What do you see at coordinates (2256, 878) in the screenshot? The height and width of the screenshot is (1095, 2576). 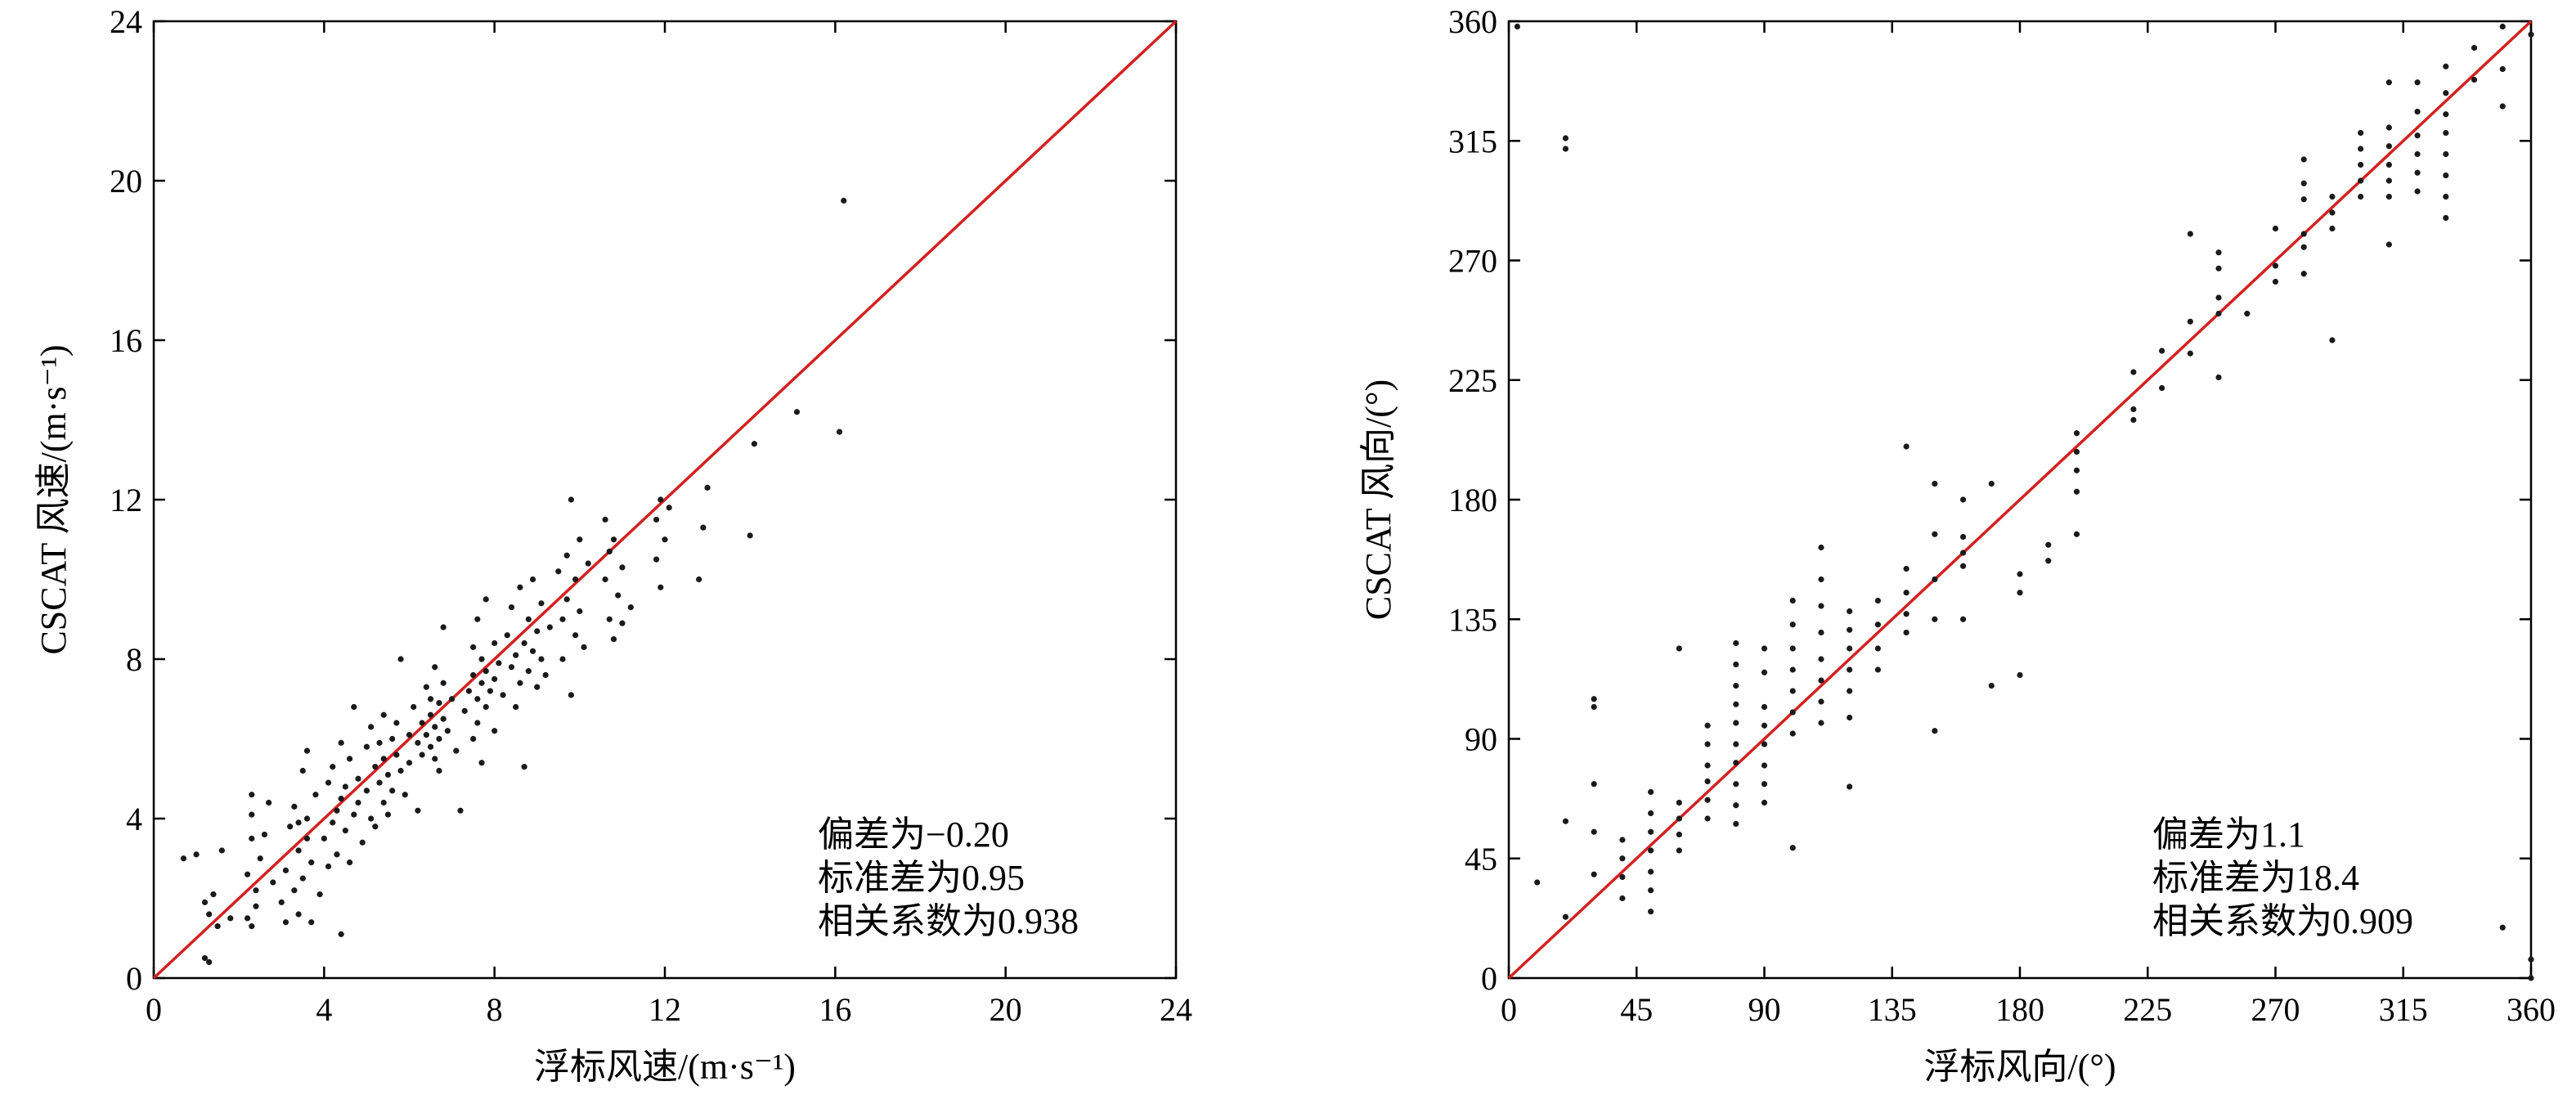 I see `std-annotation: 标准差为18.4` at bounding box center [2256, 878].